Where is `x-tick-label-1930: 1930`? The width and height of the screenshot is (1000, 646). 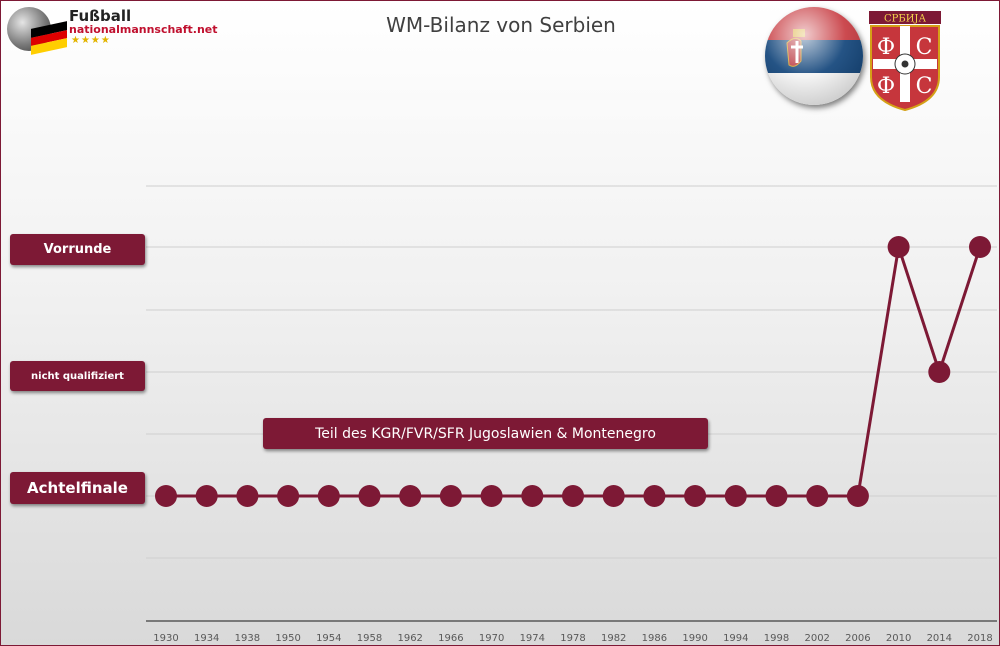 x-tick-label-1930: 1930 is located at coordinates (165, 638).